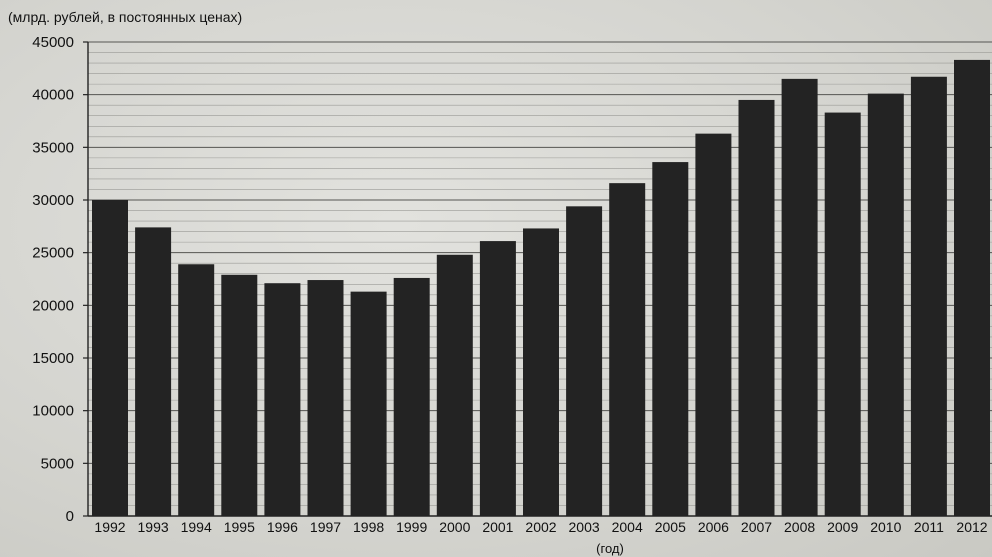 The image size is (992, 557). I want to click on x-tick-label: 1993, so click(153, 527).